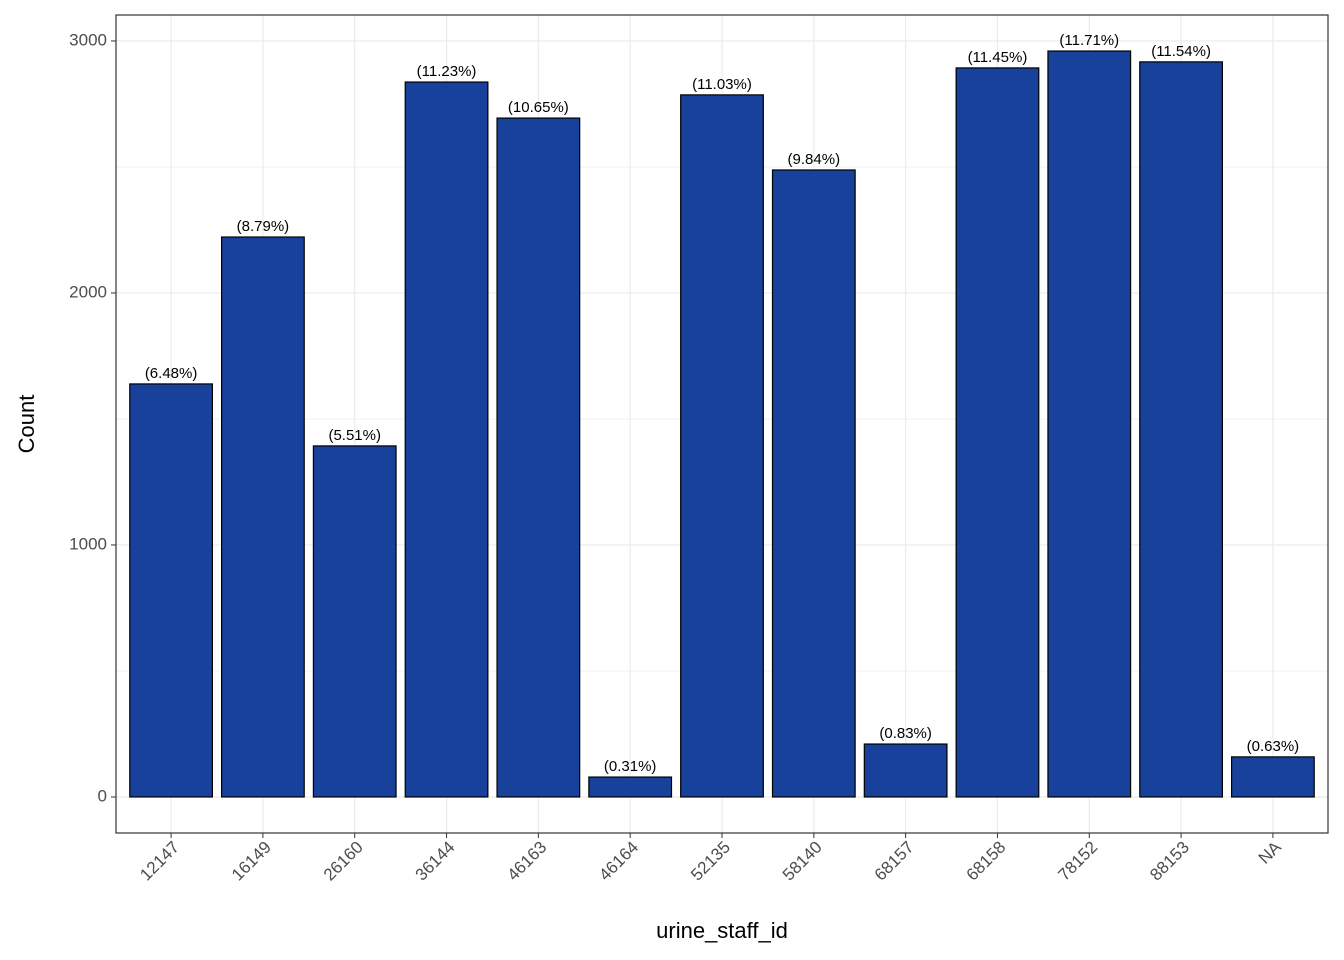  What do you see at coordinates (159, 861) in the screenshot?
I see `x-tick-label: 12147` at bounding box center [159, 861].